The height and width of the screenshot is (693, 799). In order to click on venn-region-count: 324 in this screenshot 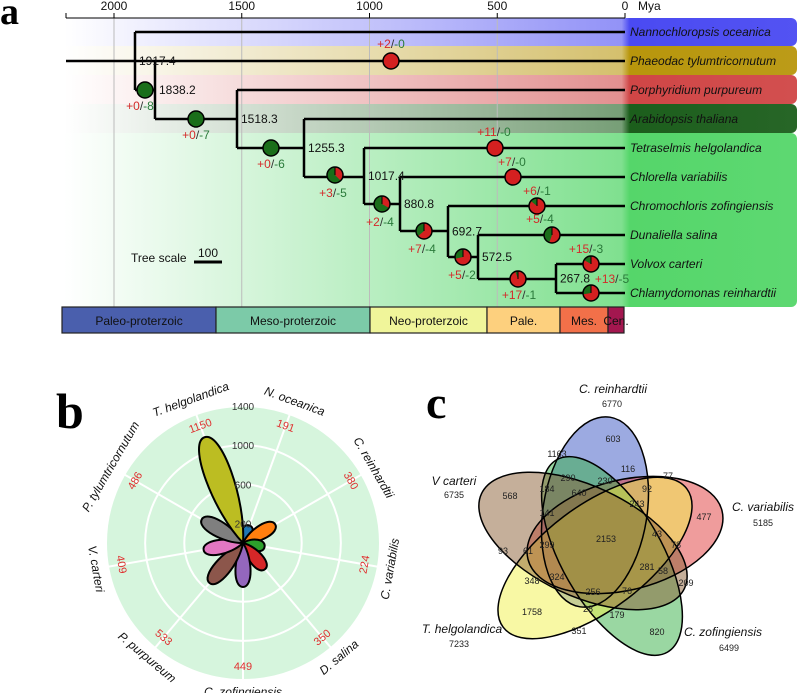, I will do `click(556, 577)`.